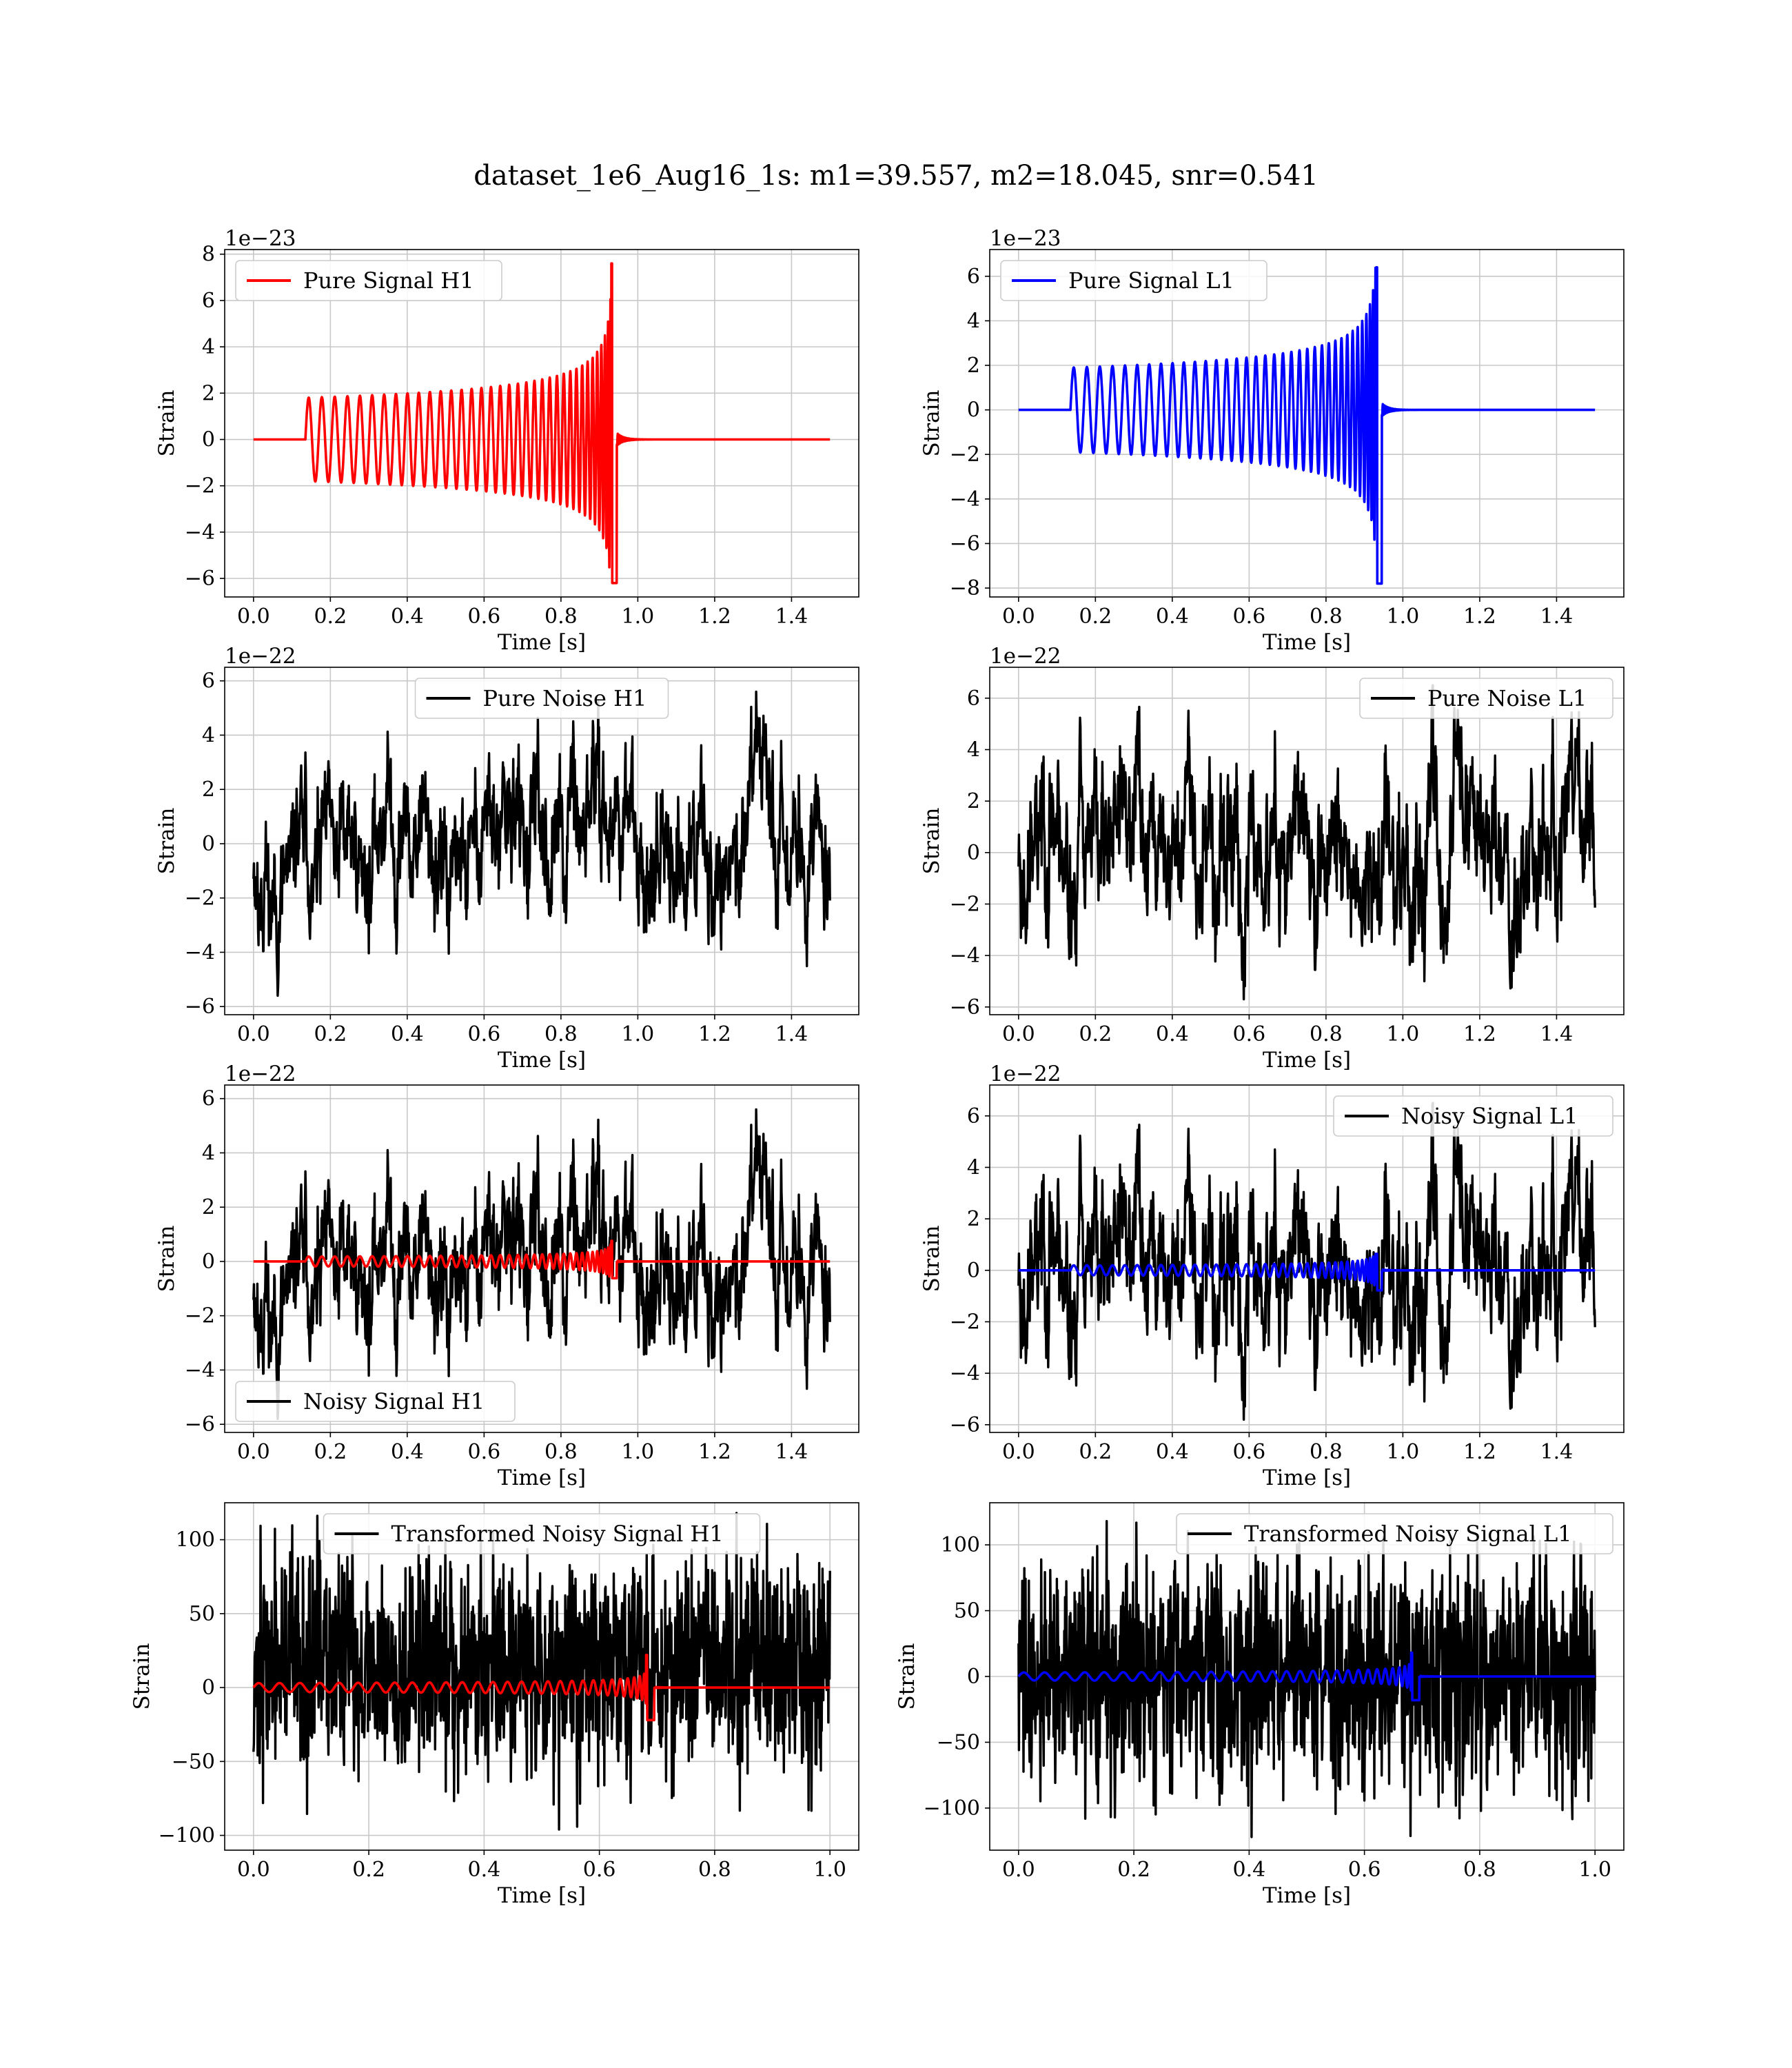 The image size is (1792, 2068). Describe the element at coordinates (961, 1545) in the screenshot. I see `y-tick-label: 100` at that location.